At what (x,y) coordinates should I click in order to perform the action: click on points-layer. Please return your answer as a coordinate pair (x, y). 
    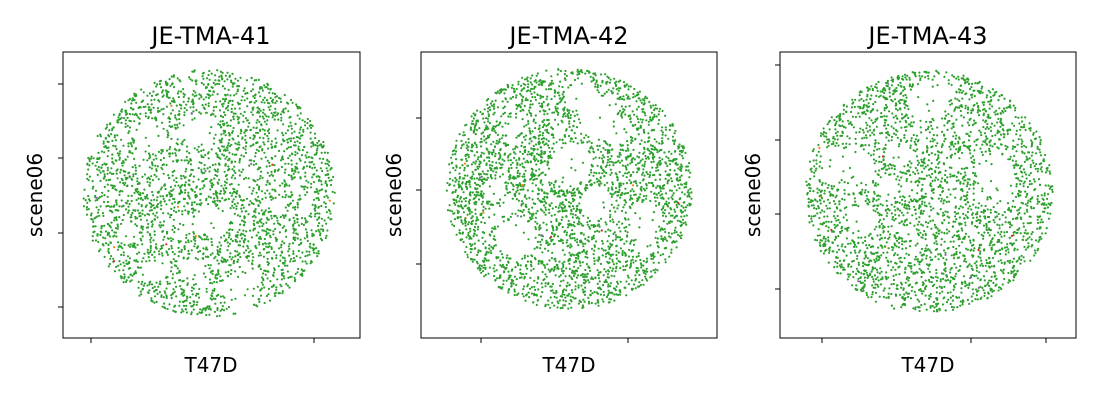
    Looking at the image, I should click on (569, 189).